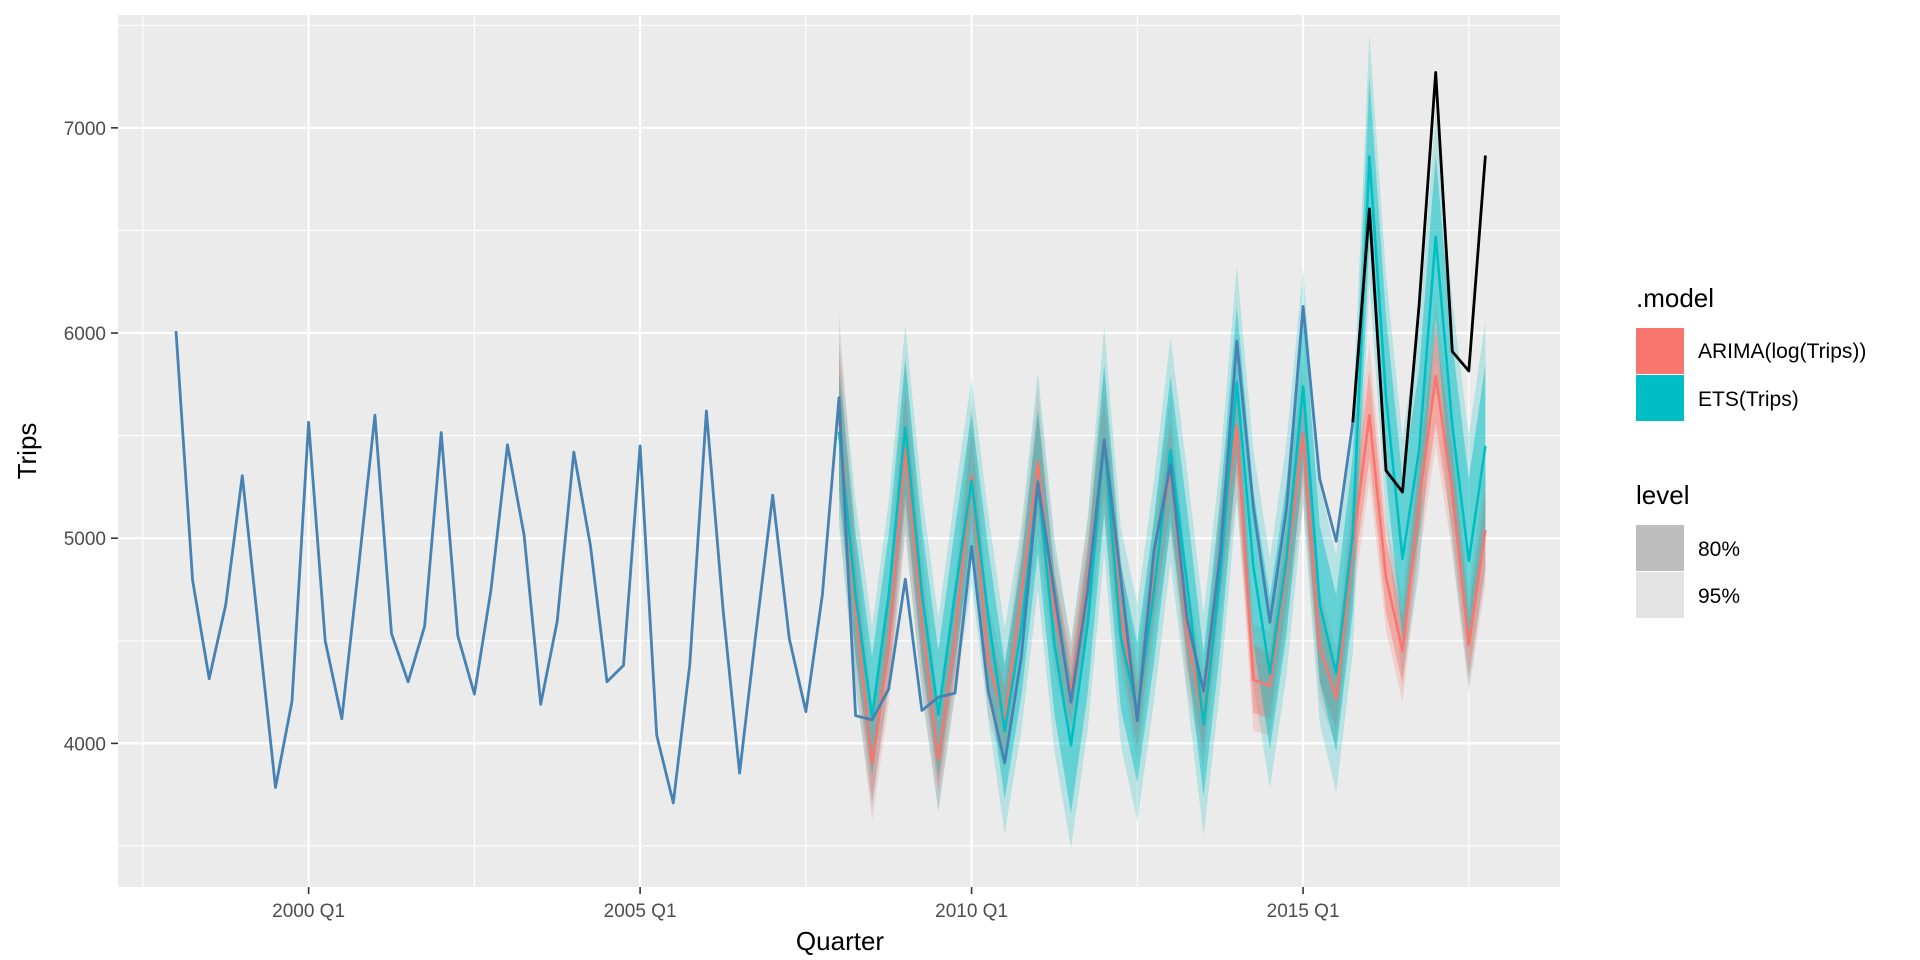  Describe the element at coordinates (1660, 398) in the screenshot. I see `legend-key-ets` at that location.